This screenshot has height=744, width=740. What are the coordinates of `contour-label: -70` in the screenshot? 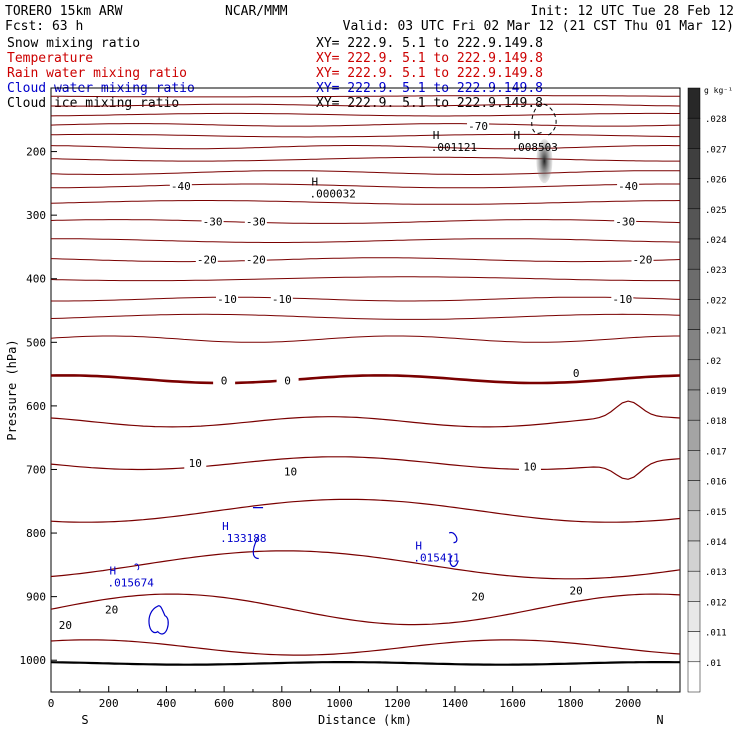 It's located at (478, 126).